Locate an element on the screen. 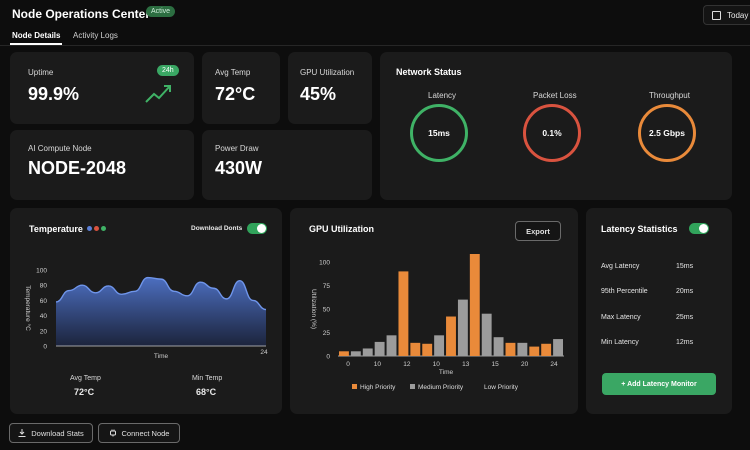  max-latency-label: Max Latency is located at coordinates (621, 317).